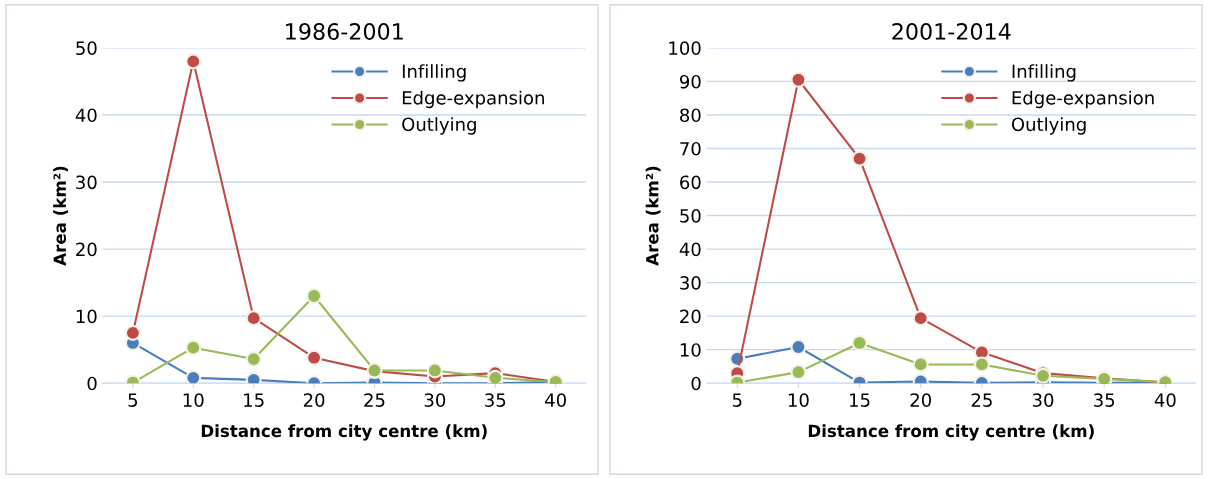  I want to click on y-tick-label: 60, so click(690, 182).